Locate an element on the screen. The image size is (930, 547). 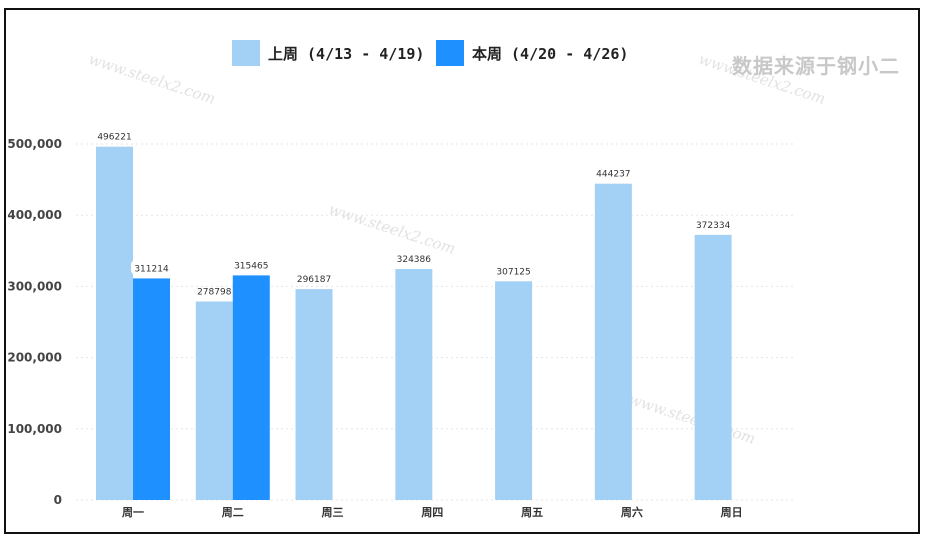
x-tick-label: 周日 is located at coordinates (732, 512).